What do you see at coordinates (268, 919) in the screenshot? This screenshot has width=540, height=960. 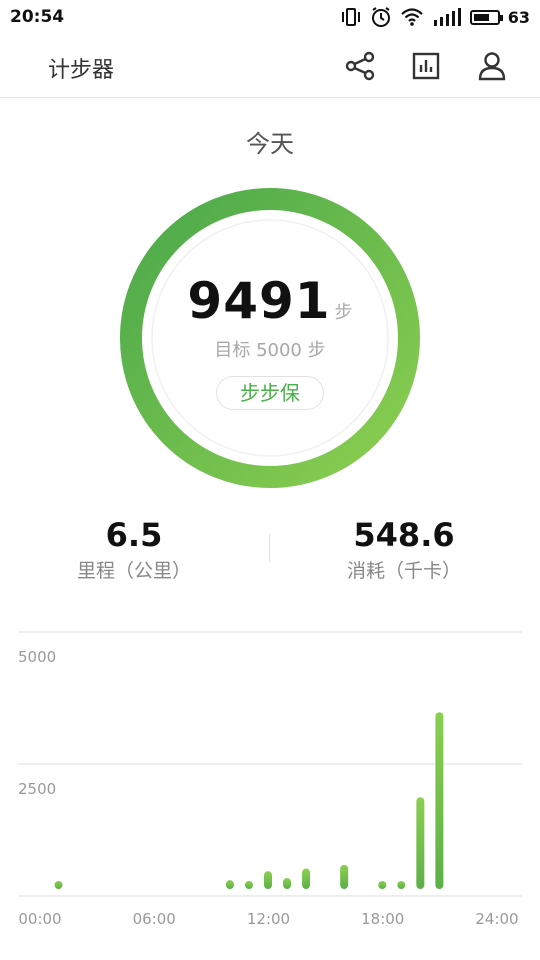 I see `x-tick-label: 12:00` at bounding box center [268, 919].